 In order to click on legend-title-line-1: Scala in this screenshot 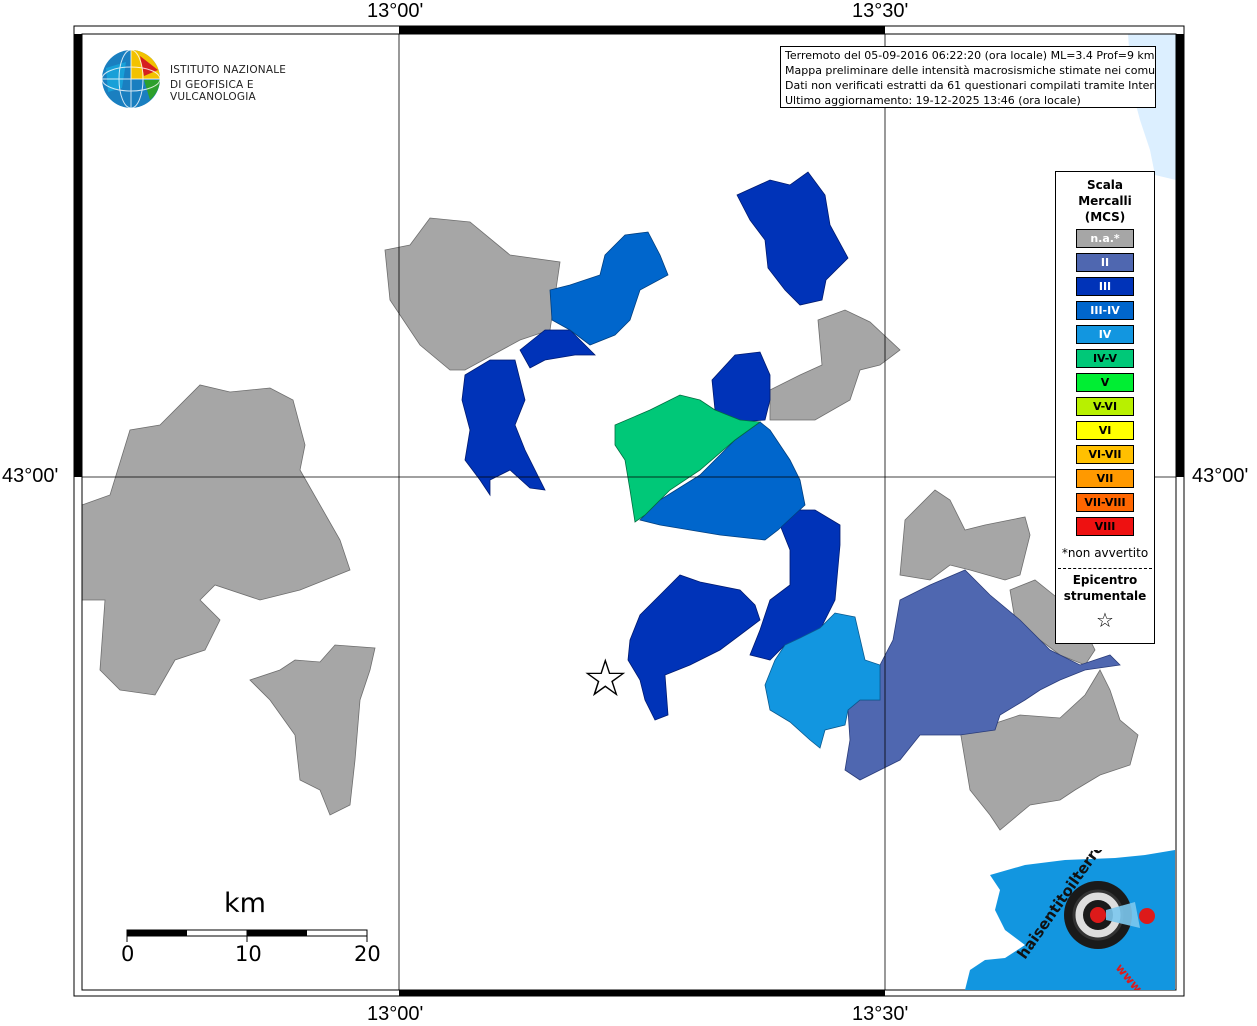, I will do `click(1105, 185)`.